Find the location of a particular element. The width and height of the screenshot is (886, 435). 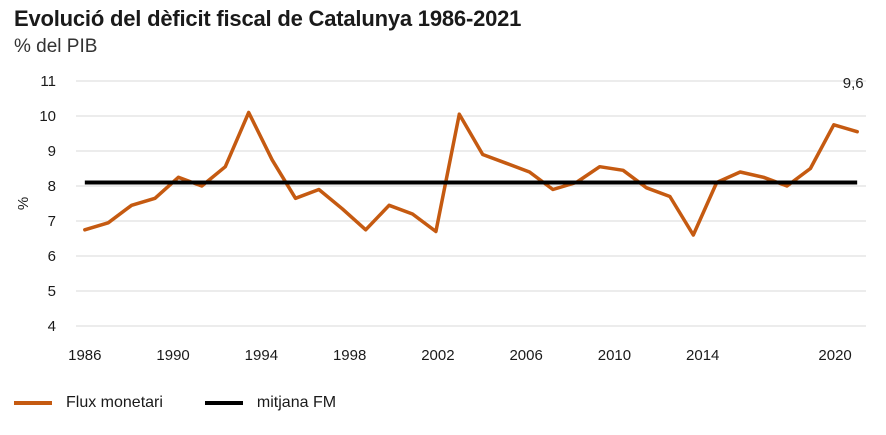

y-axis-ticks: 4 5 6 7 8 9 10 11 is located at coordinates (47, 204).